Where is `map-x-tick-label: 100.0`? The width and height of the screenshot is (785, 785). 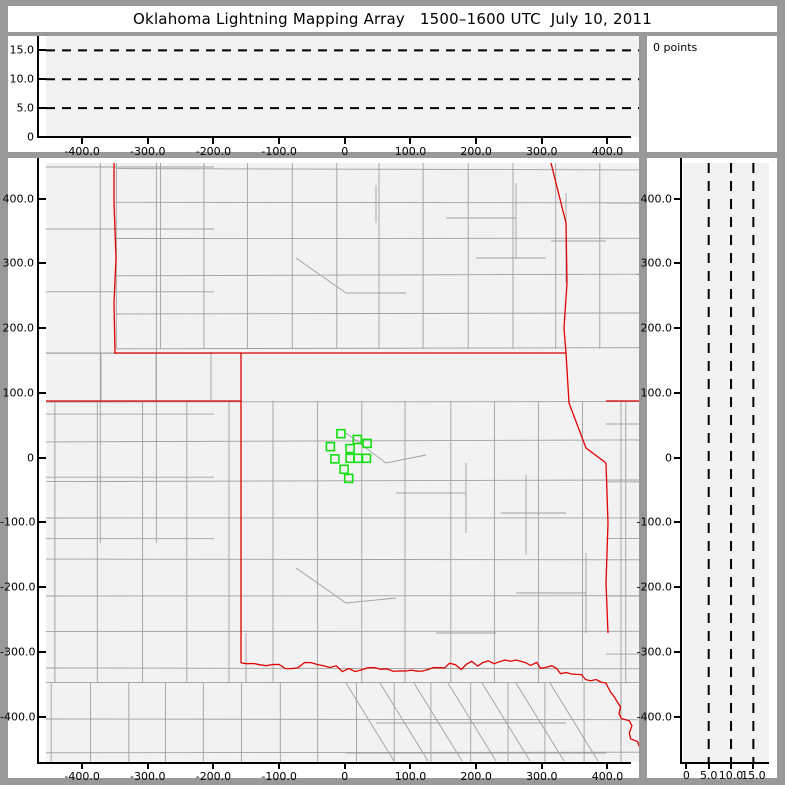 map-x-tick-label: 100.0 is located at coordinates (410, 776).